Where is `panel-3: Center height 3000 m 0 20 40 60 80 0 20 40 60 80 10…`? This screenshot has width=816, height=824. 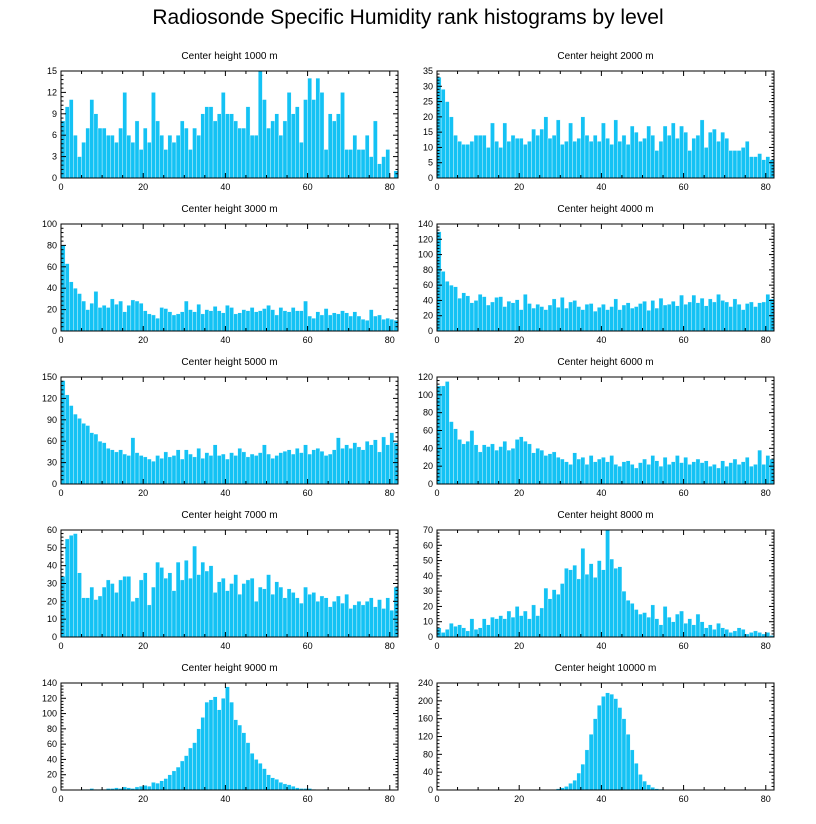 panel-3: Center height 3000 m 0 20 40 60 80 0 20 40 60 80 10… is located at coordinates (220, 274).